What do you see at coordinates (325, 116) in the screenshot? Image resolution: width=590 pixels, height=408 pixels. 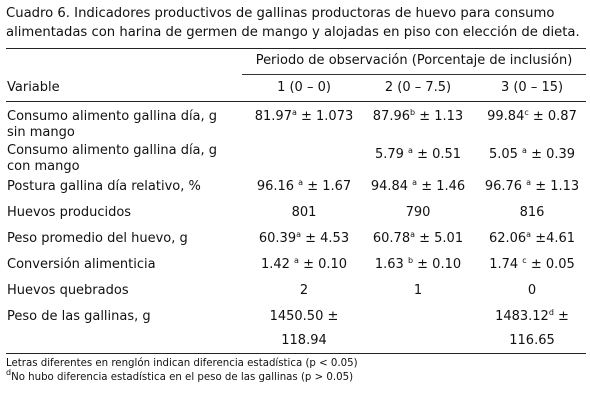 I see `cell-text: ± 1.073` at bounding box center [325, 116].